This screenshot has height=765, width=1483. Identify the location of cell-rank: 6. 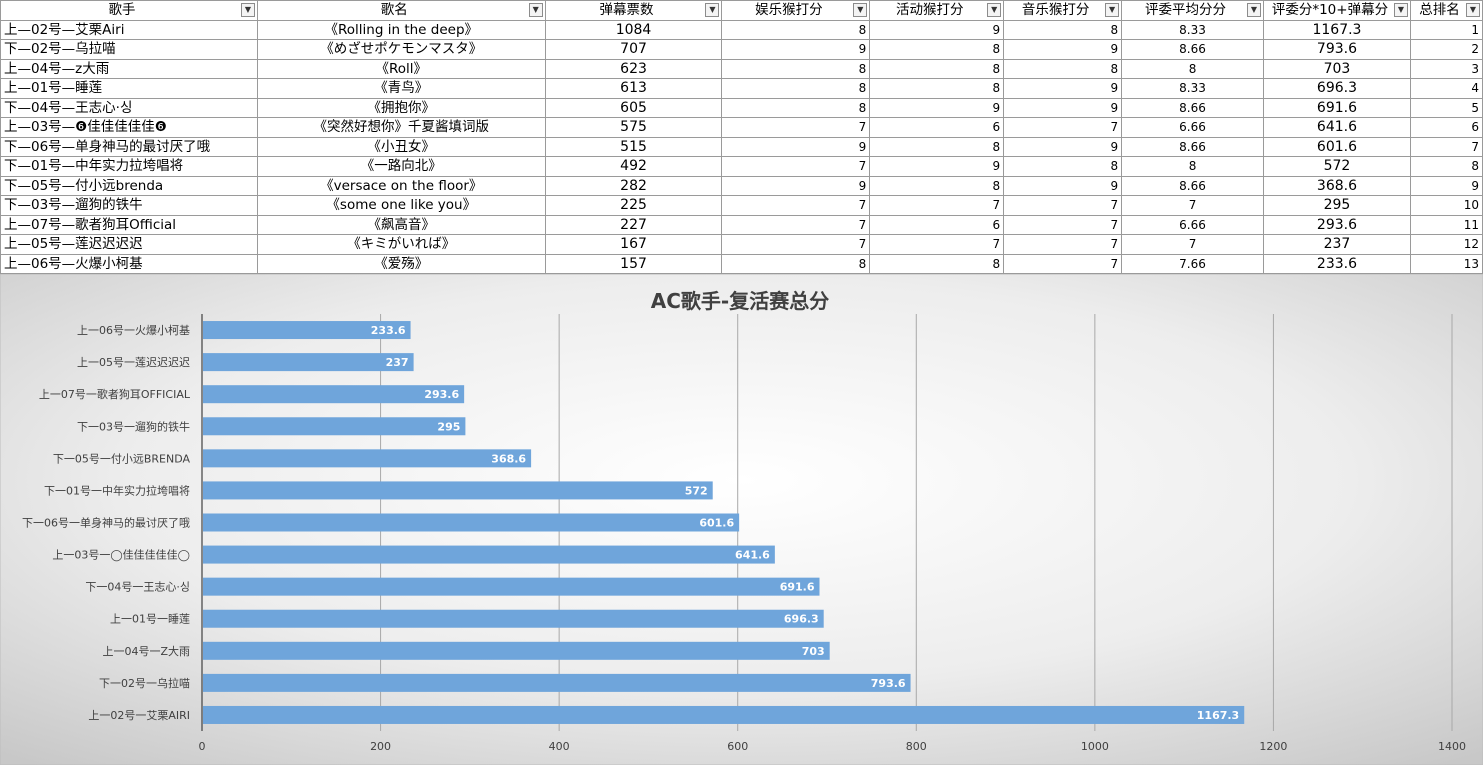
(1446, 127).